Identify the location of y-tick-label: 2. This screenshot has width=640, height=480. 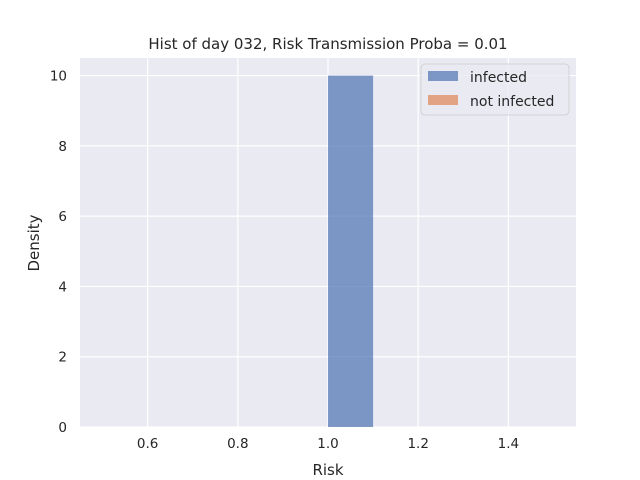
(62, 358).